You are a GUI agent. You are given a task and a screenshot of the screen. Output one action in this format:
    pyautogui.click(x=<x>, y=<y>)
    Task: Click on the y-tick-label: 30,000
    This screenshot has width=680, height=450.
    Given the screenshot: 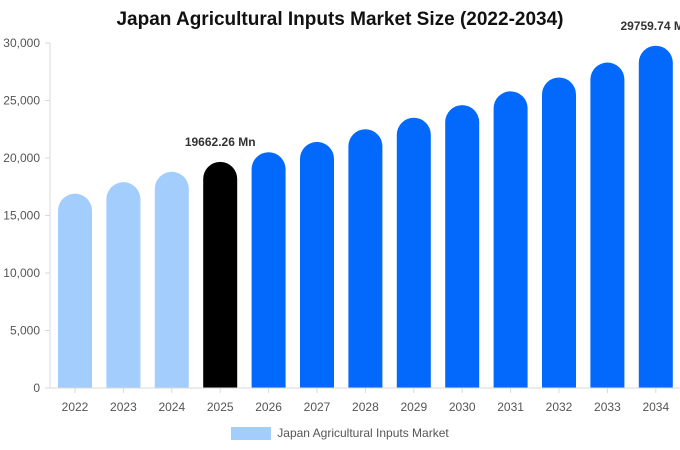 What is the action you would take?
    pyautogui.click(x=21, y=43)
    